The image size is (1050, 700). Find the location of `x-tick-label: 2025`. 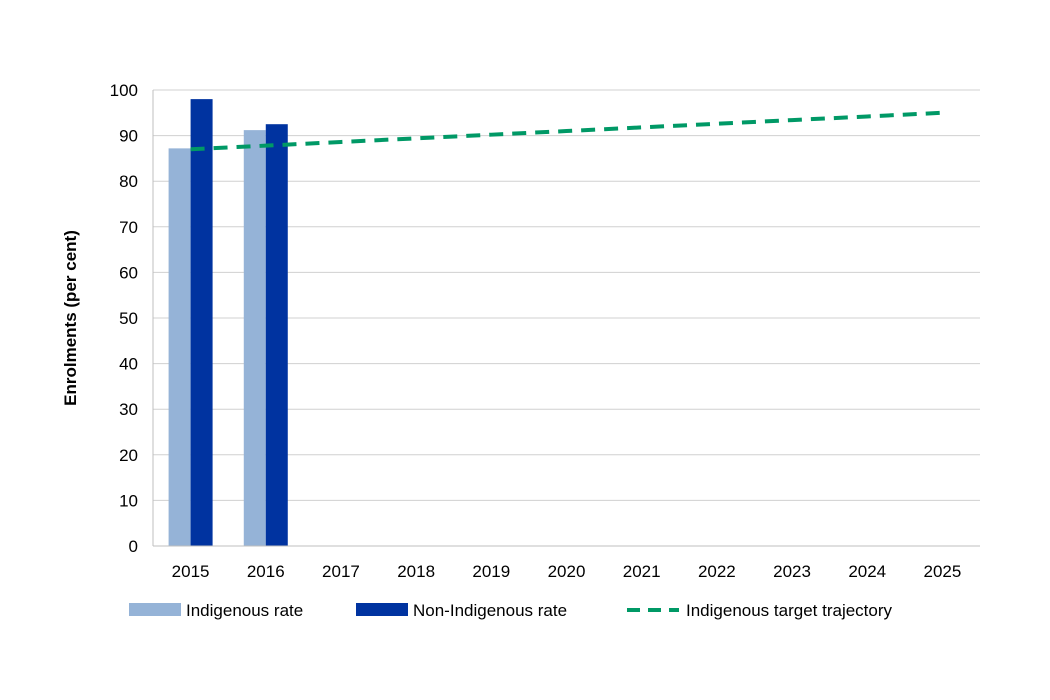

x-tick-label: 2025 is located at coordinates (942, 571).